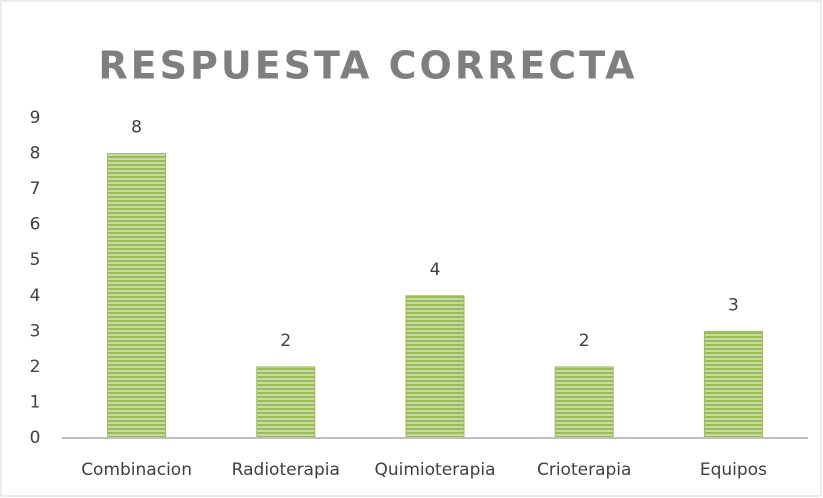 The image size is (823, 498). What do you see at coordinates (35, 154) in the screenshot?
I see `y-tick-label: 8` at bounding box center [35, 154].